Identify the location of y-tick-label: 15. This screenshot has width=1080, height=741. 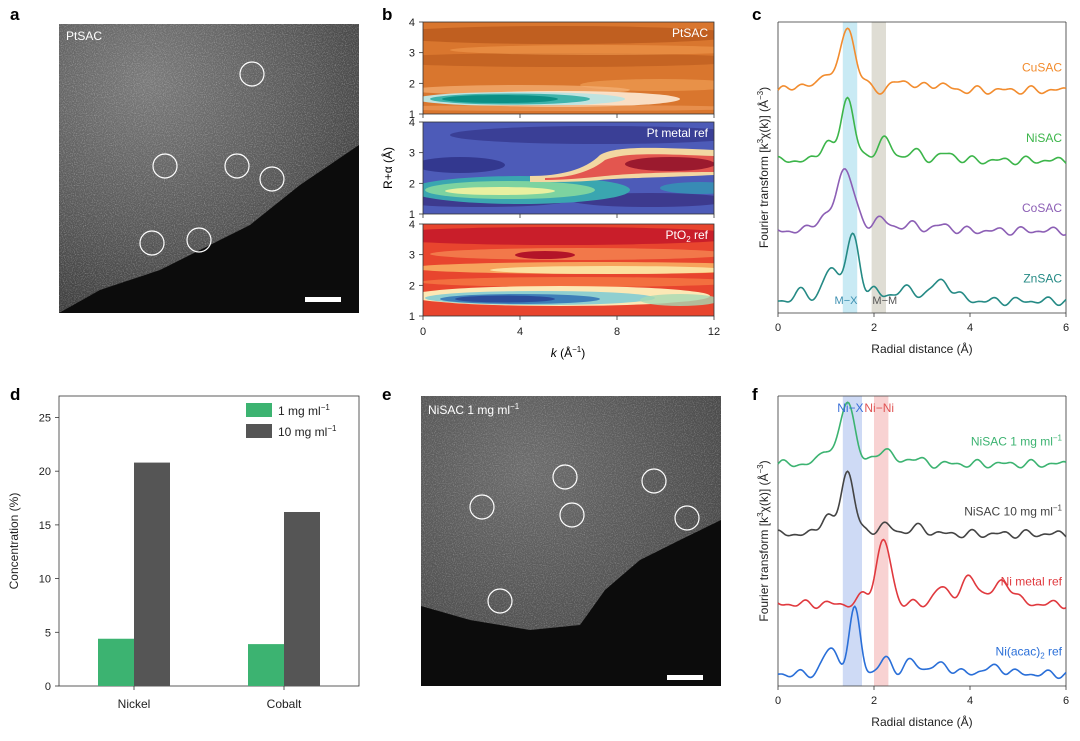
(45, 526).